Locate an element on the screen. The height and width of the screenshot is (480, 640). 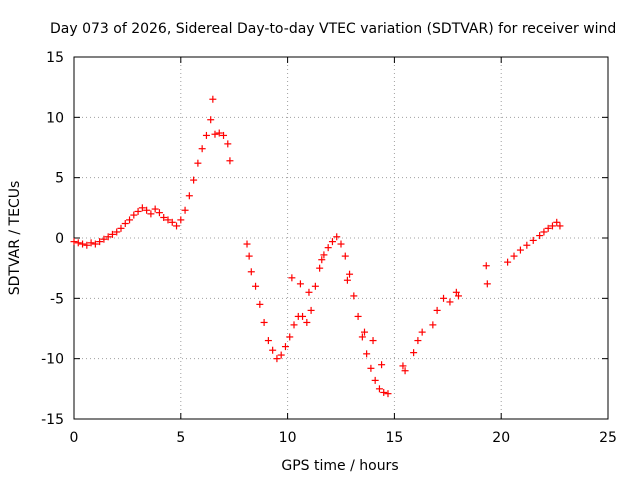
y-tick-label: 5 is located at coordinates (59, 179).